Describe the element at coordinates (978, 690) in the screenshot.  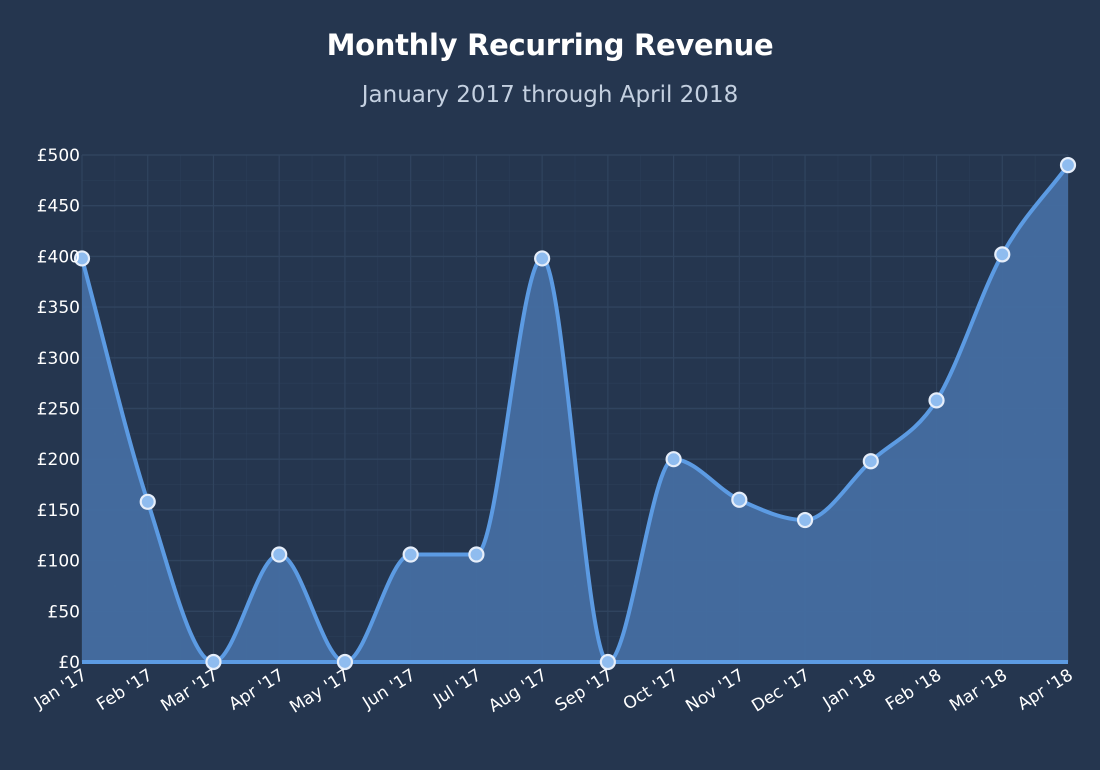
I see `x-tick-label: Mar '18` at that location.